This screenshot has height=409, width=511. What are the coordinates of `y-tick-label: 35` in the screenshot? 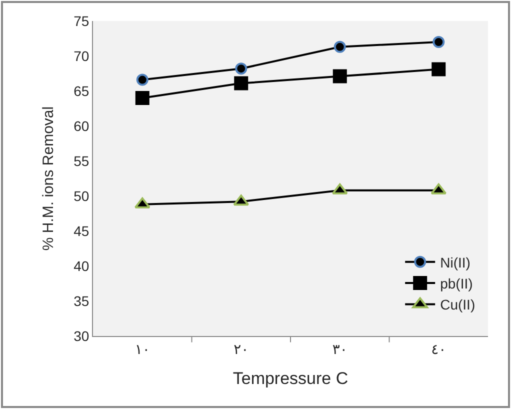 It's located at (82, 300).